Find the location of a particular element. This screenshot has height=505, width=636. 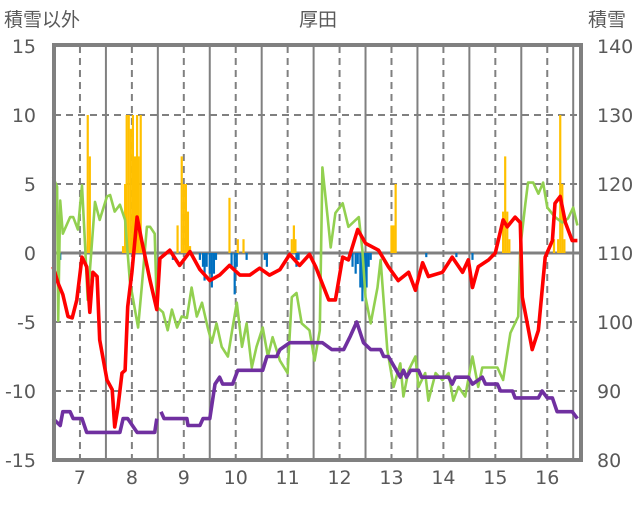

y-right-tick-label: 110 is located at coordinates (615, 254).